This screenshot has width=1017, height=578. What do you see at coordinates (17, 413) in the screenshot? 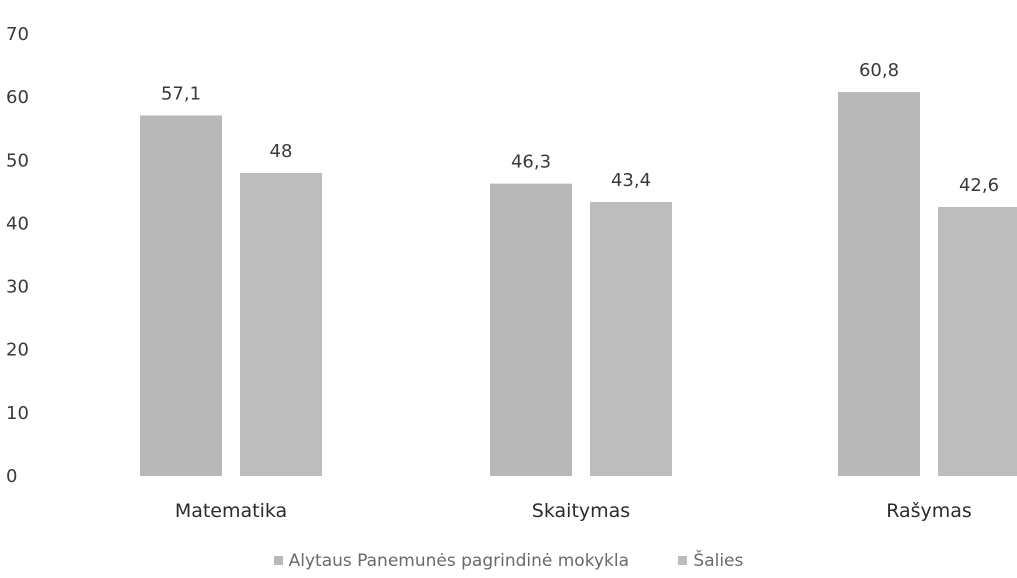
I see `y-tick-label: 10` at bounding box center [17, 413].